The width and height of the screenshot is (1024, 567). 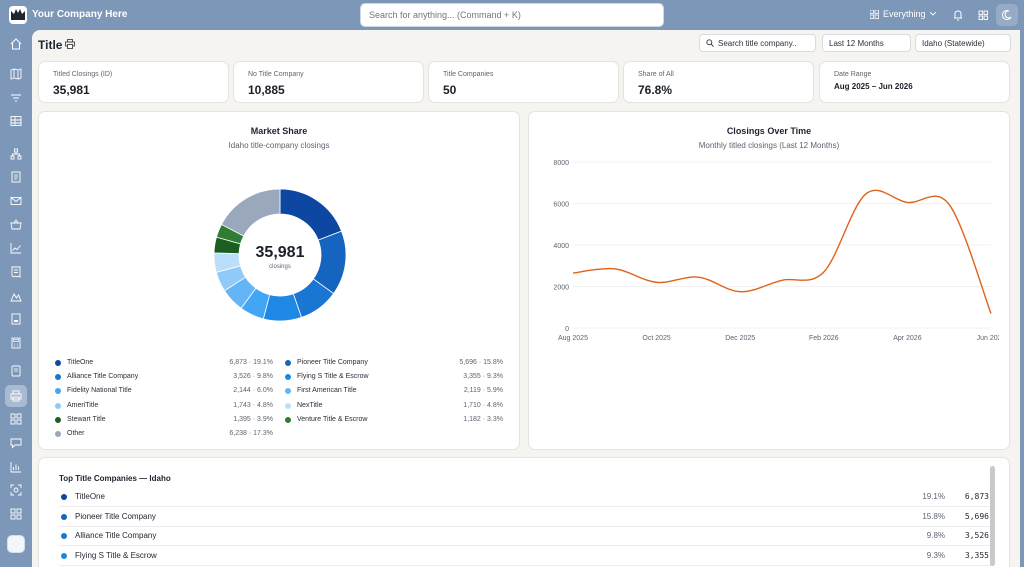 What do you see at coordinates (656, 338) in the screenshot?
I see `x-tick-label: Oct 2025` at bounding box center [656, 338].